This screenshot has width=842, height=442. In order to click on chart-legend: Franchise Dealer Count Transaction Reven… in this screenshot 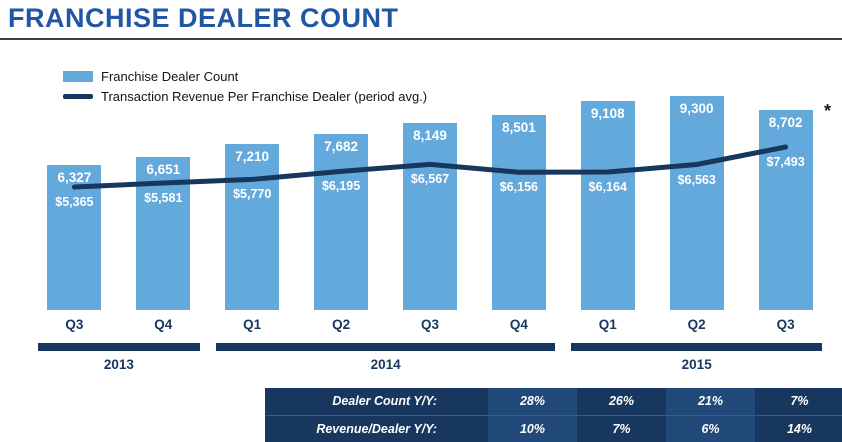, I will do `click(245, 86)`.